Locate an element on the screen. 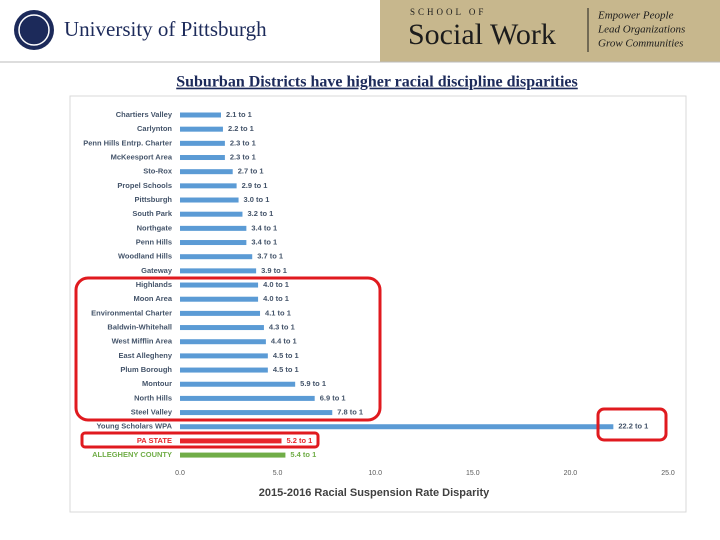 Image resolution: width=720 pixels, height=540 pixels. x-tick-label: 20.0 is located at coordinates (571, 473).